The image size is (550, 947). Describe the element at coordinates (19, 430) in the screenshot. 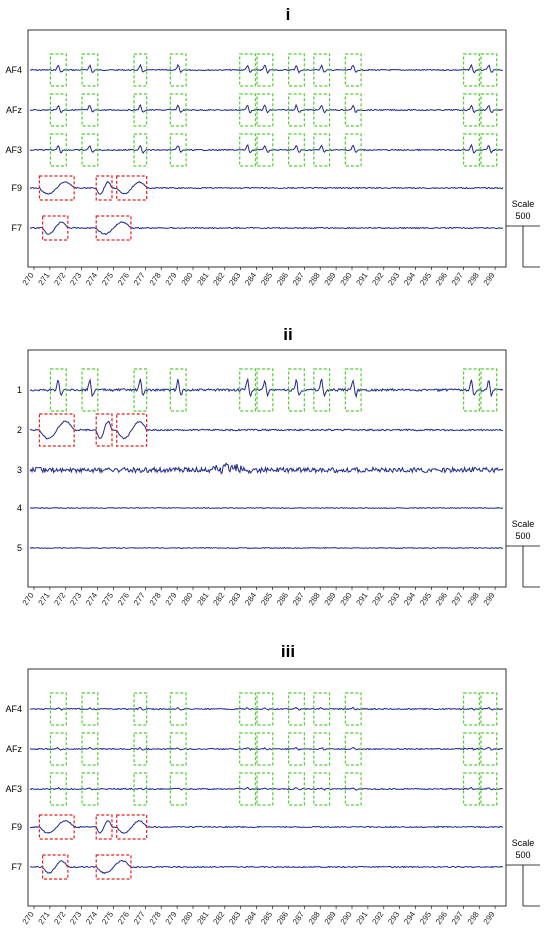

I see `channel-label: 2` at that location.